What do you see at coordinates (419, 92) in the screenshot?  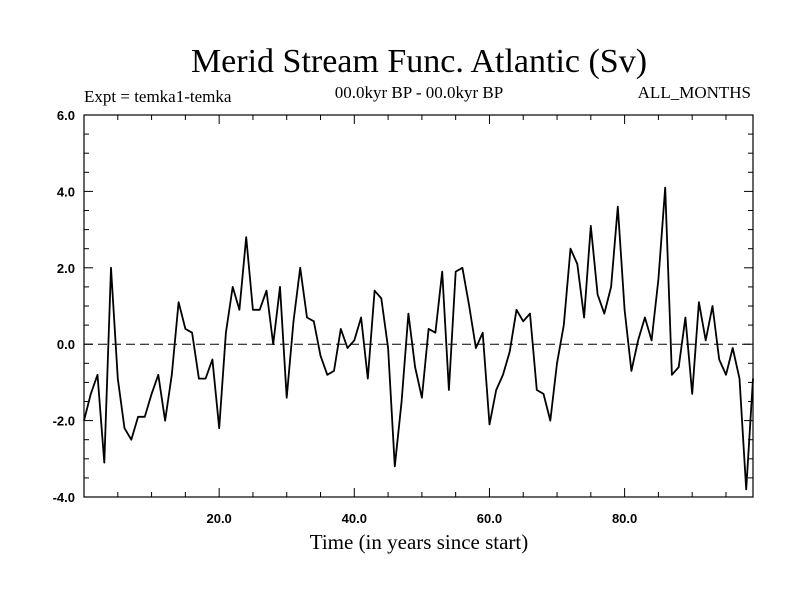 I see `period-label: 00.0kyr BP - 00.0kyr BP` at bounding box center [419, 92].